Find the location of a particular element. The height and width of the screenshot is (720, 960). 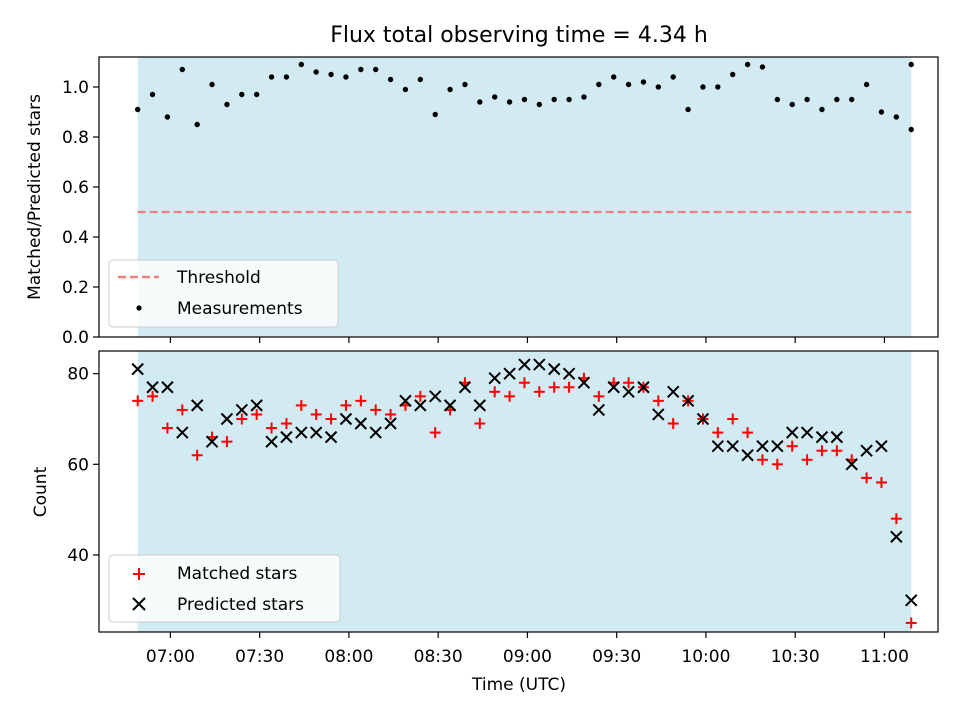

bottom-legend: Matched stars Predicted stars is located at coordinates (224, 588).